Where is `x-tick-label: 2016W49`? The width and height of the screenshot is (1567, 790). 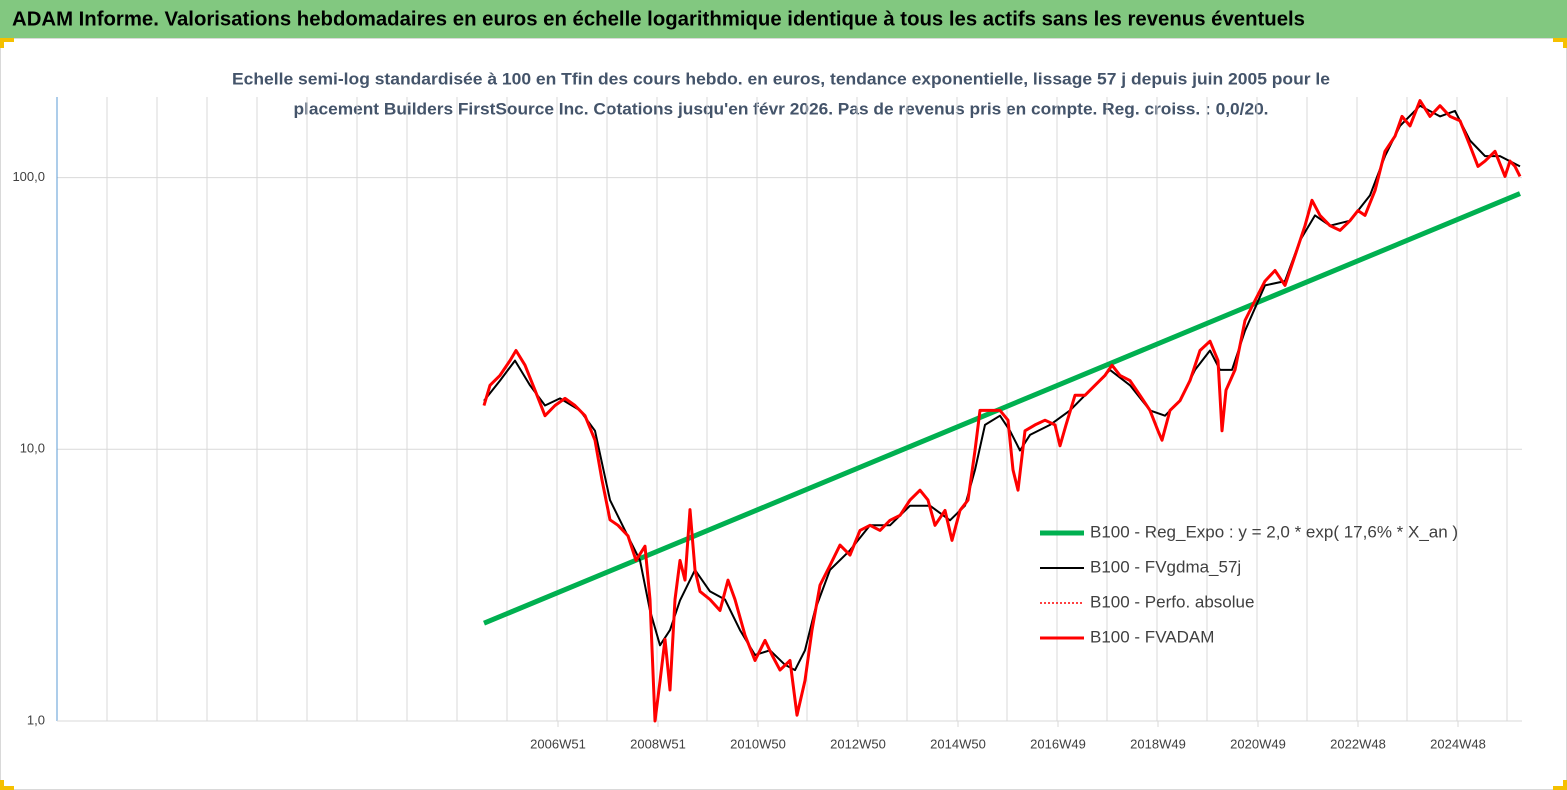 x-tick-label: 2016W49 is located at coordinates (1058, 743).